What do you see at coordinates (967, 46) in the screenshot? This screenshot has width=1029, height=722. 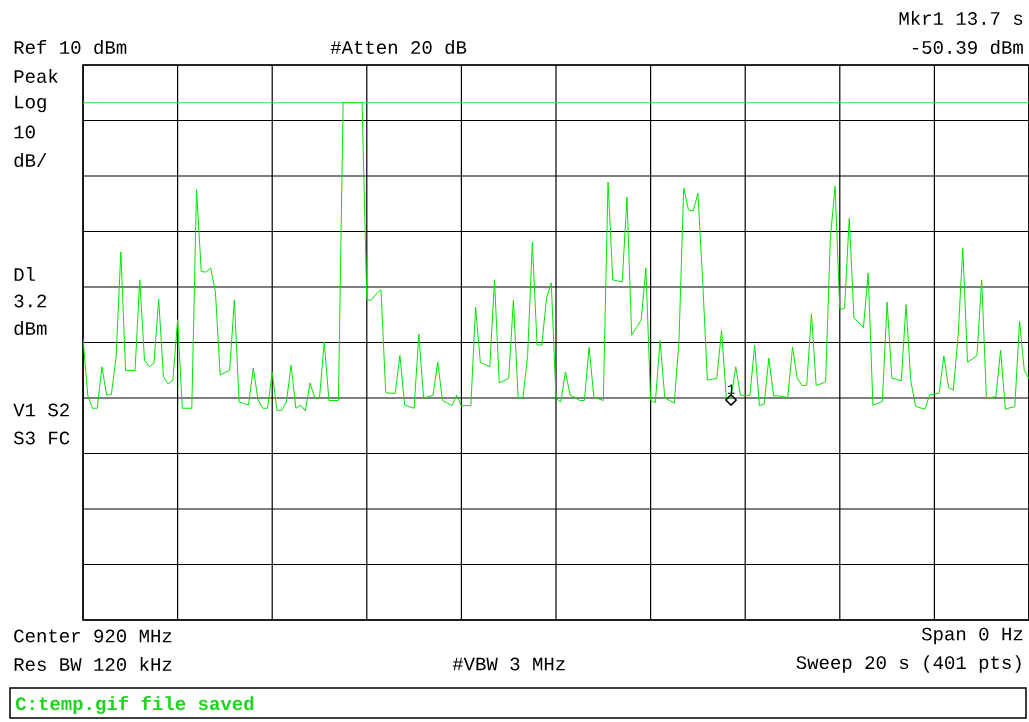 I see `text: -50.39 dBm` at bounding box center [967, 46].